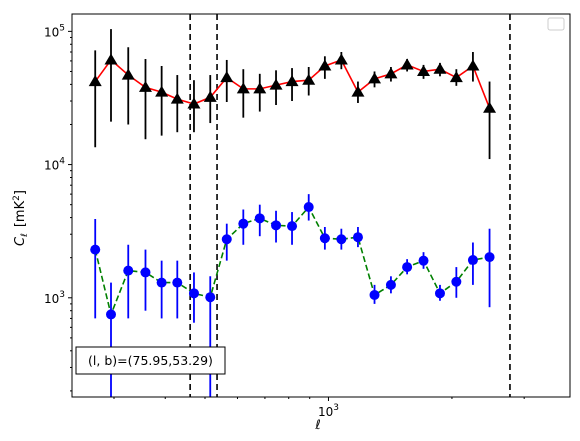  Describe the element at coordinates (17, 198) in the screenshot. I see `y-axis-label-unit-sup: 2` at that location.